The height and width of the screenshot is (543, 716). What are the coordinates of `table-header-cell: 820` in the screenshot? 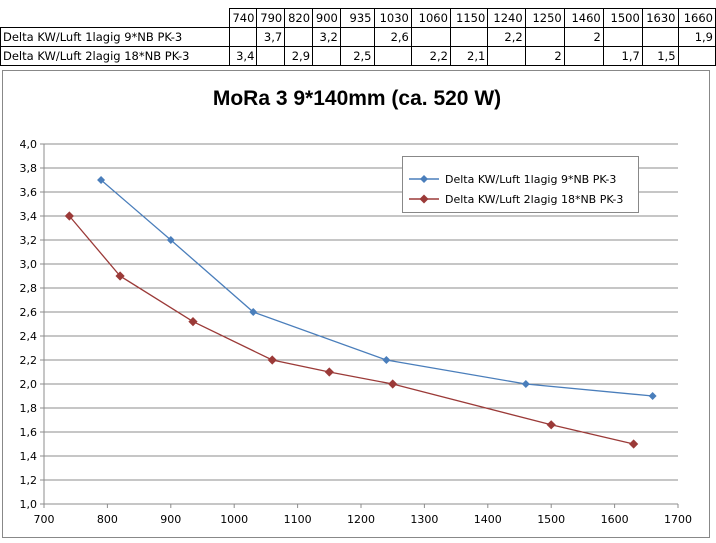 It's located at (299, 18).